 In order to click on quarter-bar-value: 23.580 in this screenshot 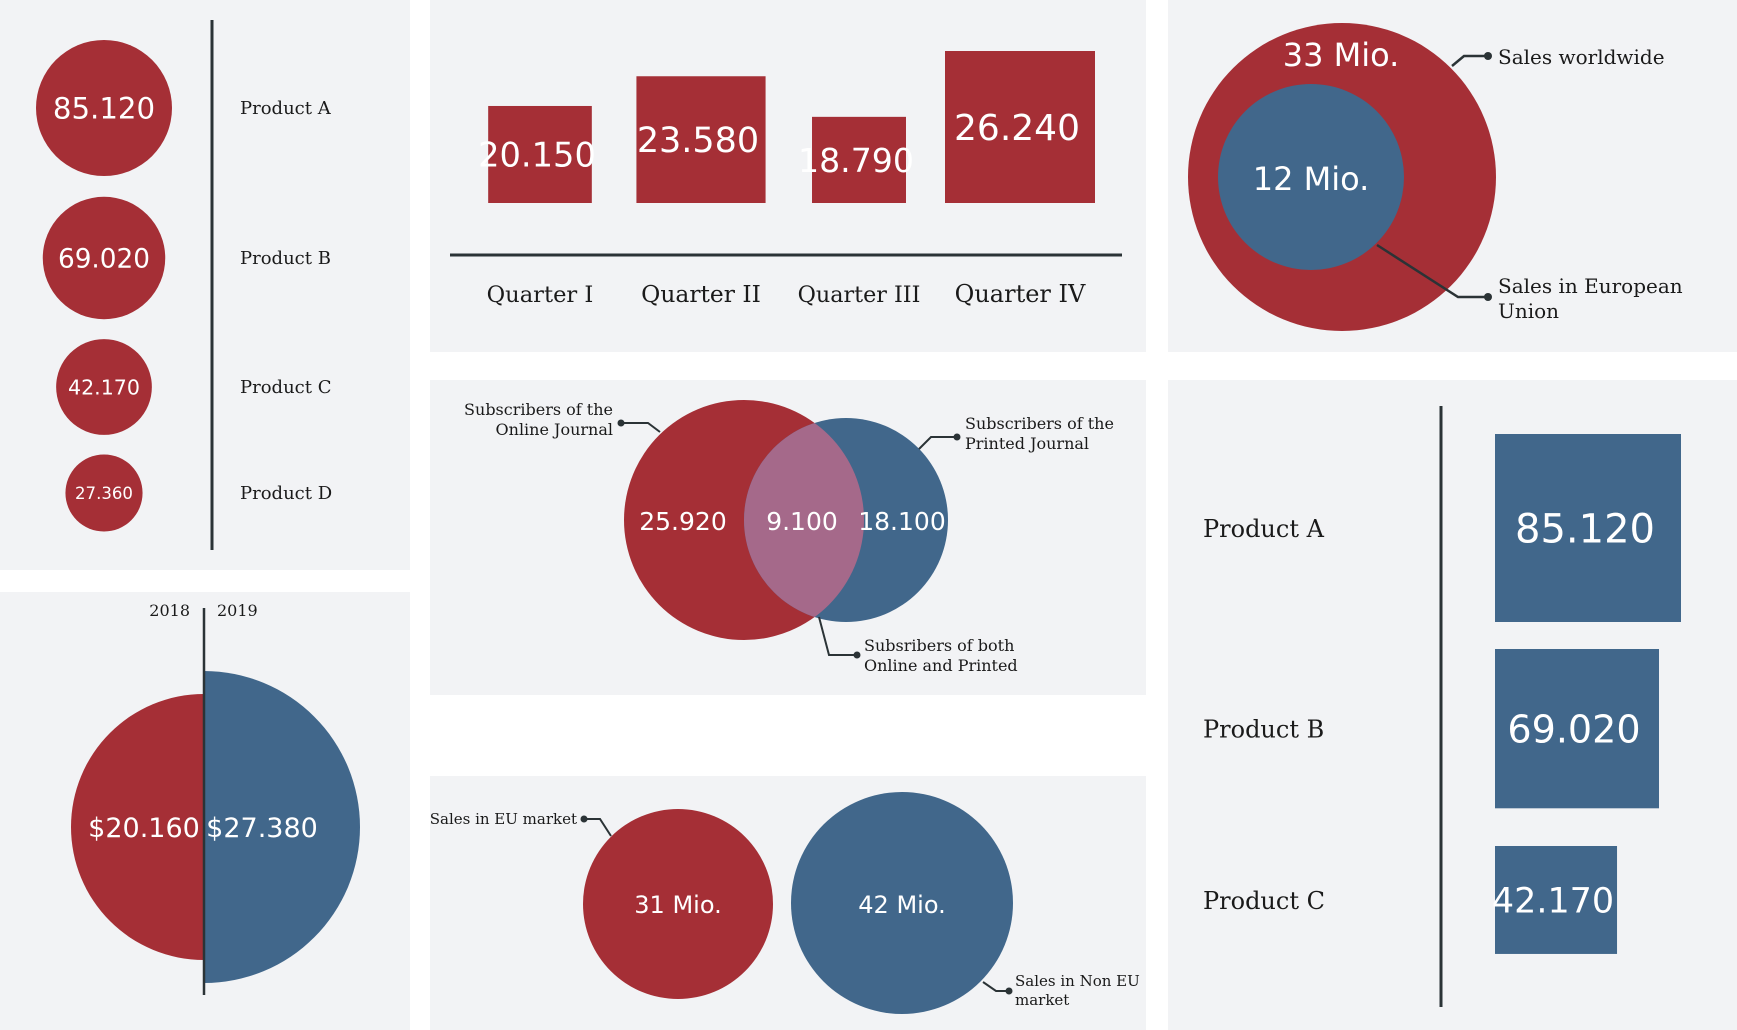, I will do `click(698, 141)`.